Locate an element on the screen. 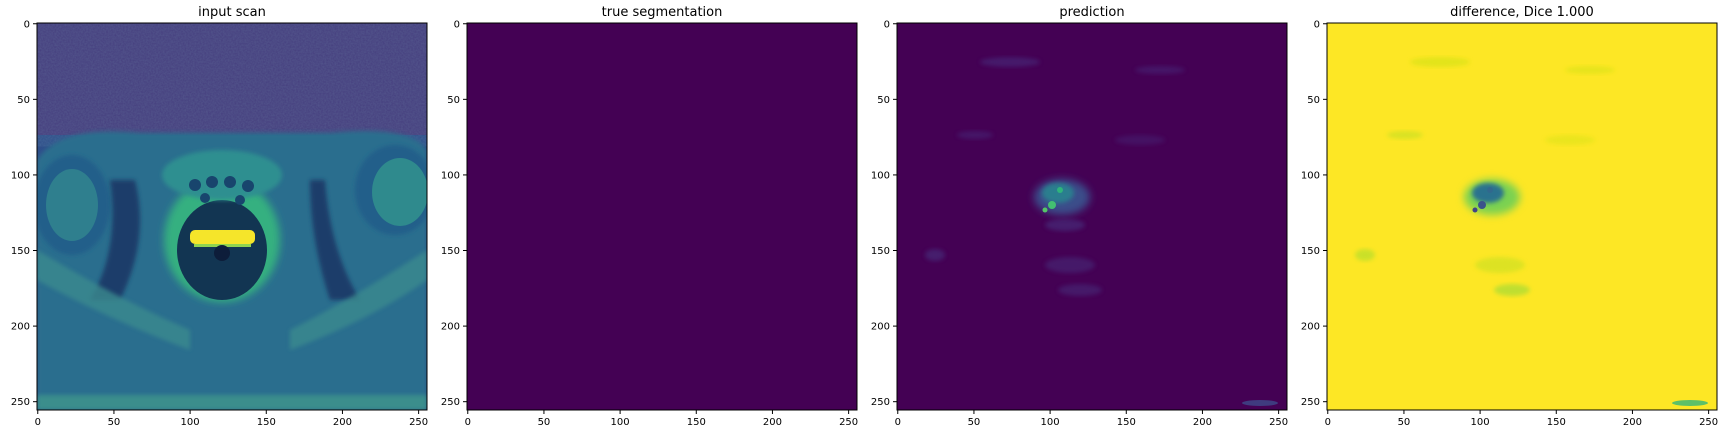 This screenshot has height=432, width=1728. panel-title: true segmentation is located at coordinates (662, 12).